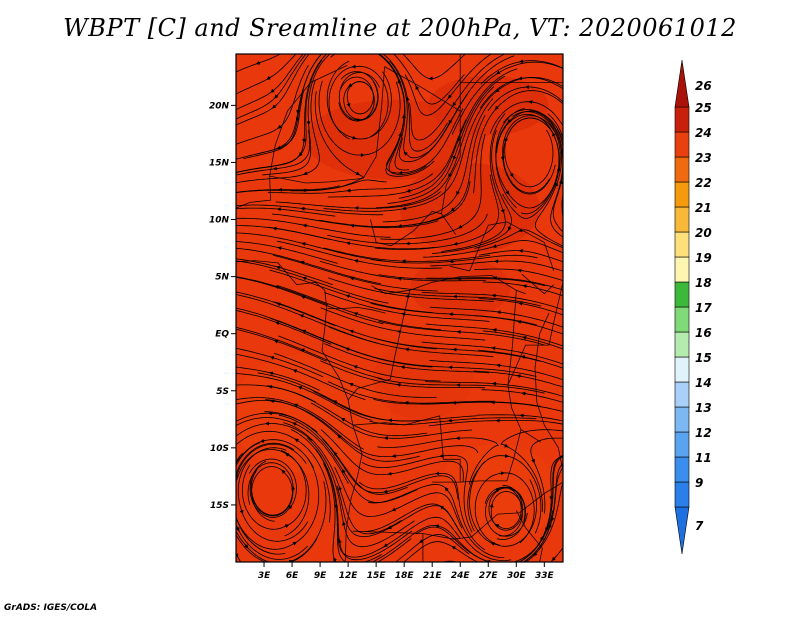 This screenshot has width=800, height=618. Describe the element at coordinates (219, 506) in the screenshot. I see `lat-tick-label: 15S` at that location.